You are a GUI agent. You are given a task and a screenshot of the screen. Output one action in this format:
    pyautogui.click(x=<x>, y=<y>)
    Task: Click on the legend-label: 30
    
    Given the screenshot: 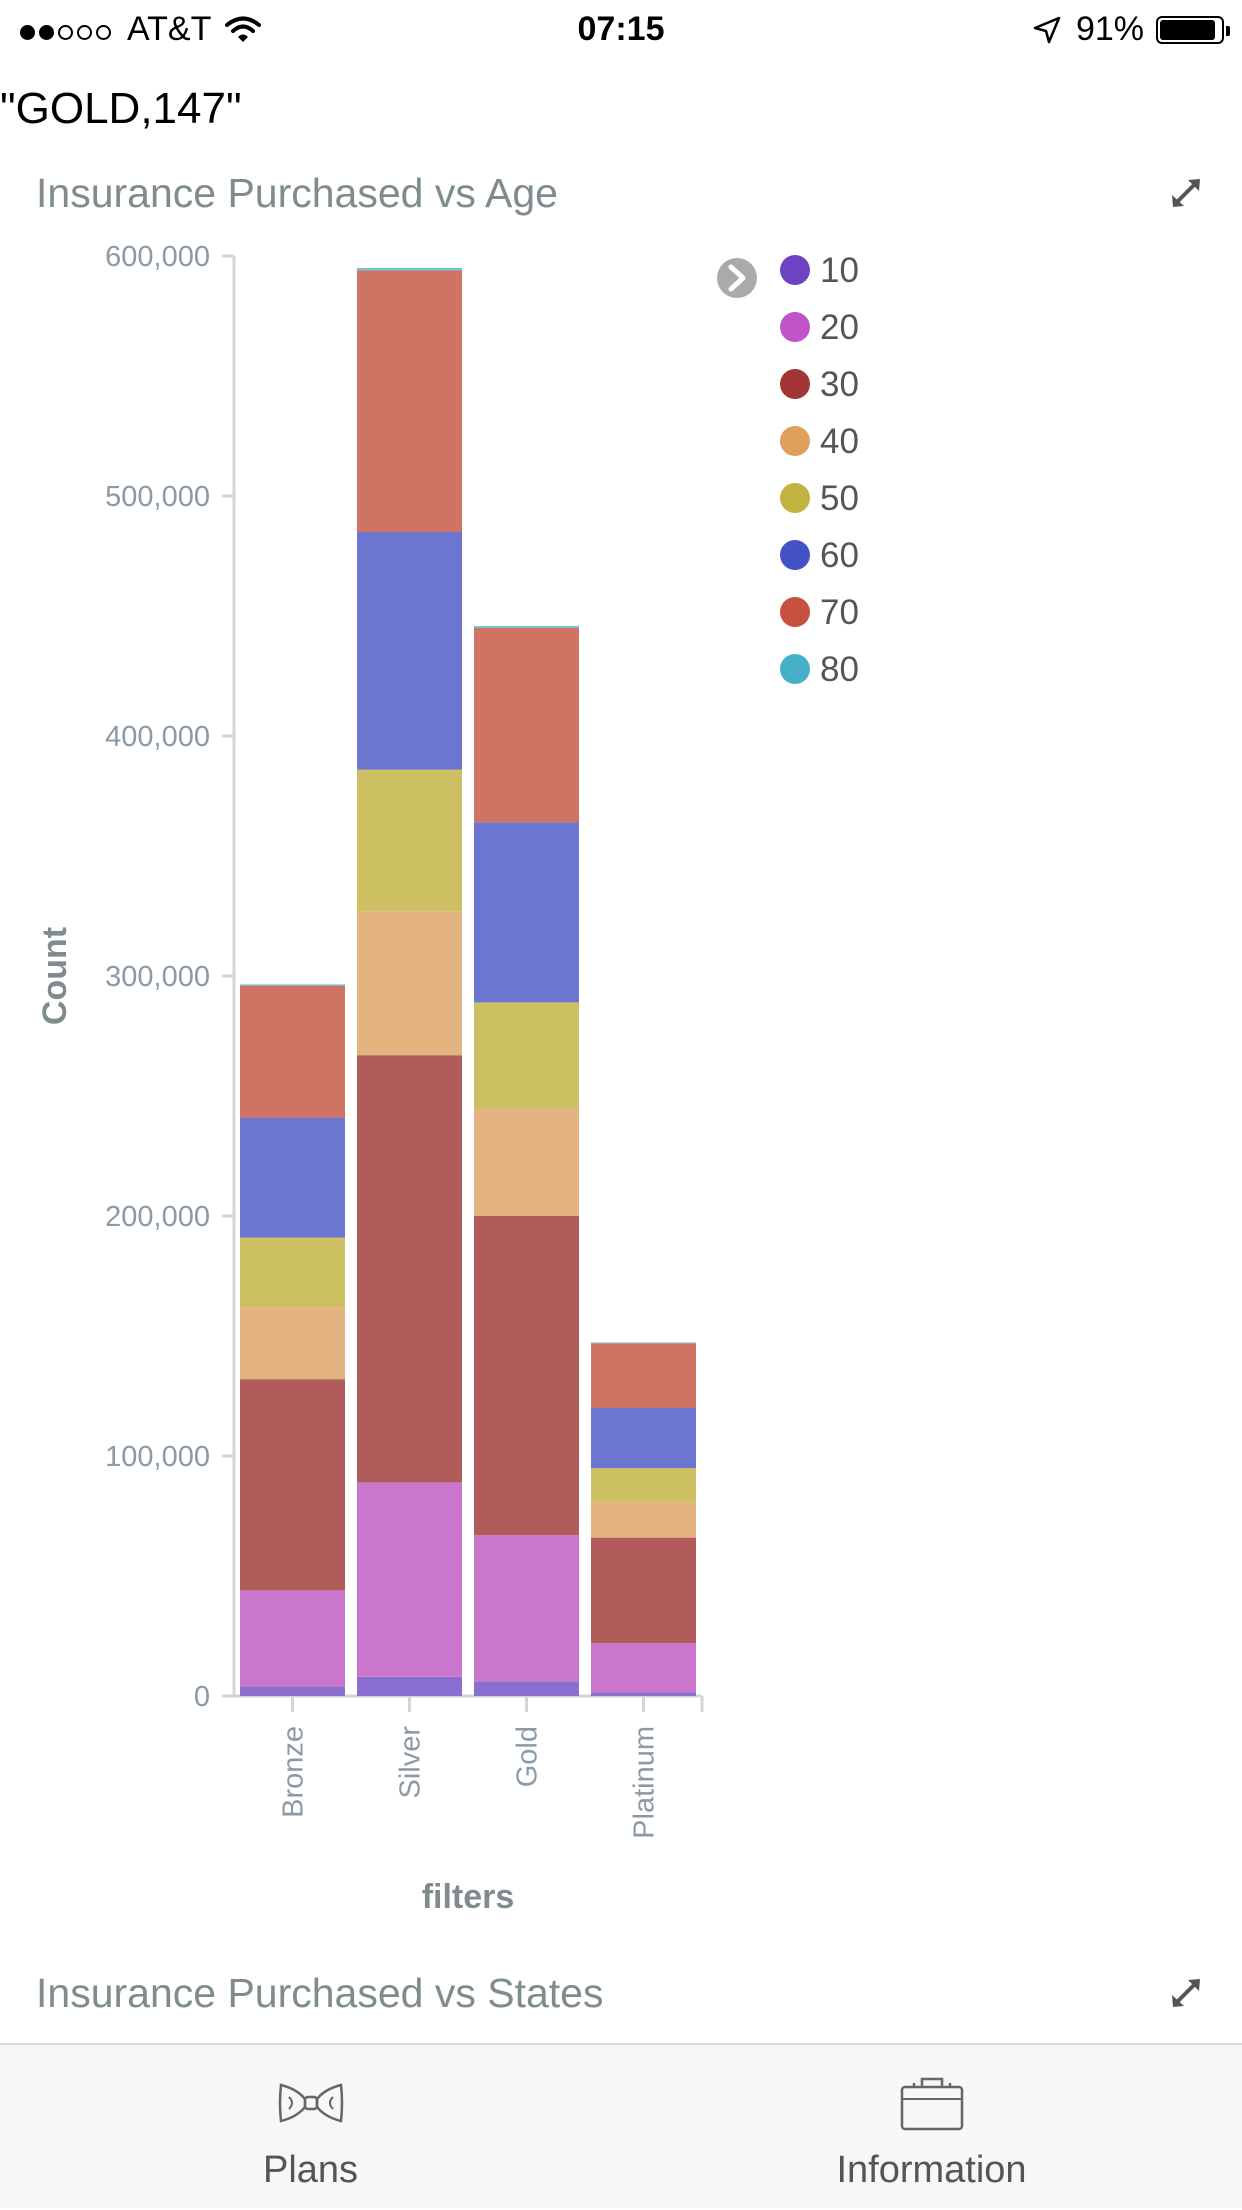 What is the action you would take?
    pyautogui.click(x=839, y=384)
    